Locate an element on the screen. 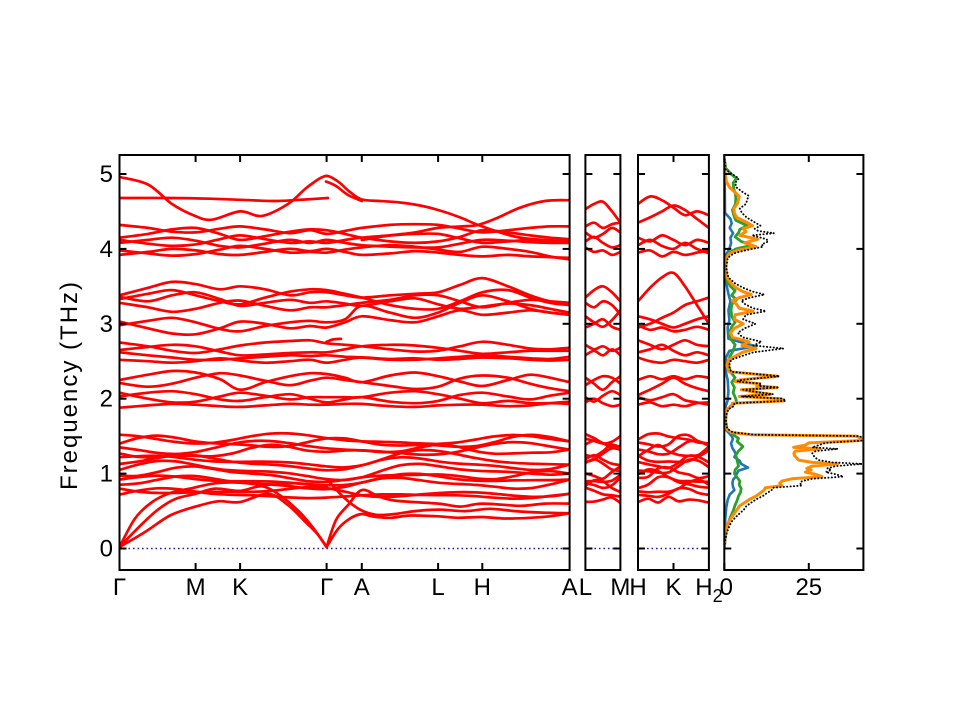 Image resolution: width=960 pixels, height=720 pixels. svg-text: Frequency (THz) is located at coordinates (69, 385).